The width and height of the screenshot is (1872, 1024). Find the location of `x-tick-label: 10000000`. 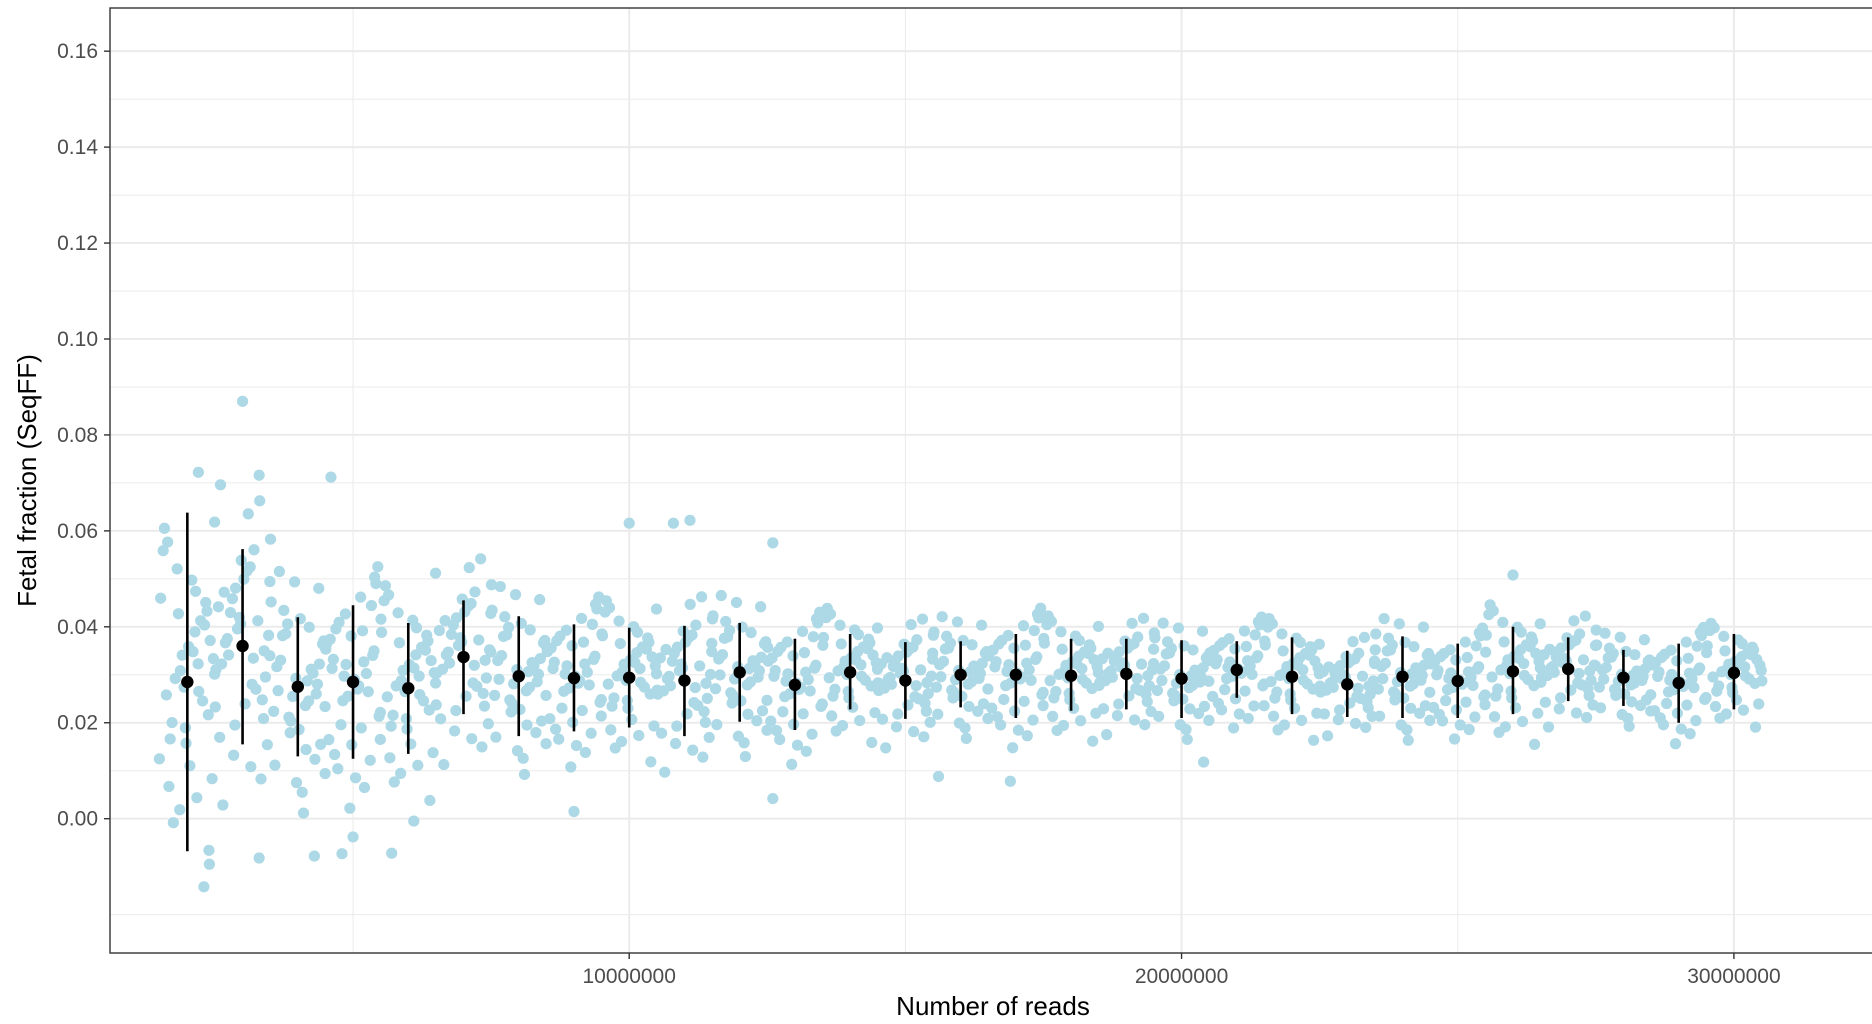

x-tick-label: 10000000 is located at coordinates (628, 976).